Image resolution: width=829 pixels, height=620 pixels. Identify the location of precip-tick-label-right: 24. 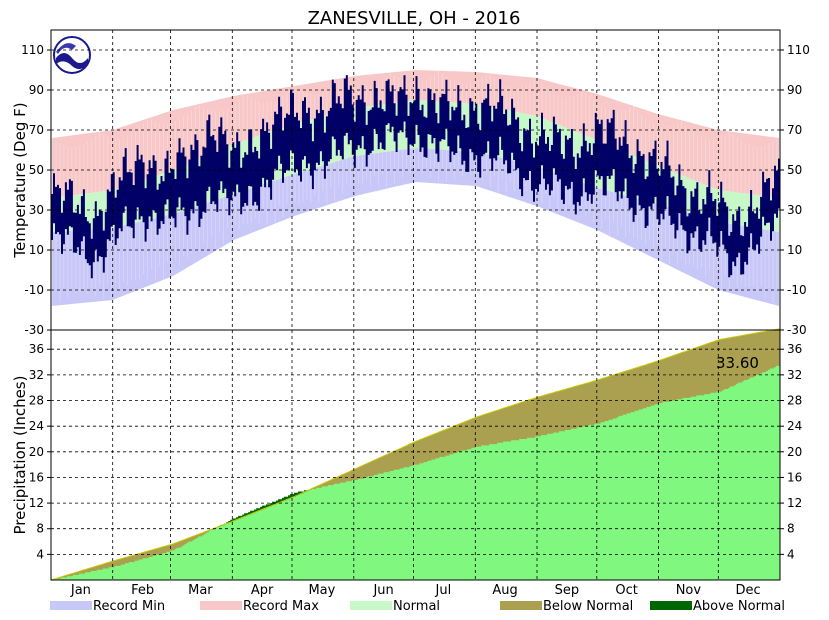
(794, 426).